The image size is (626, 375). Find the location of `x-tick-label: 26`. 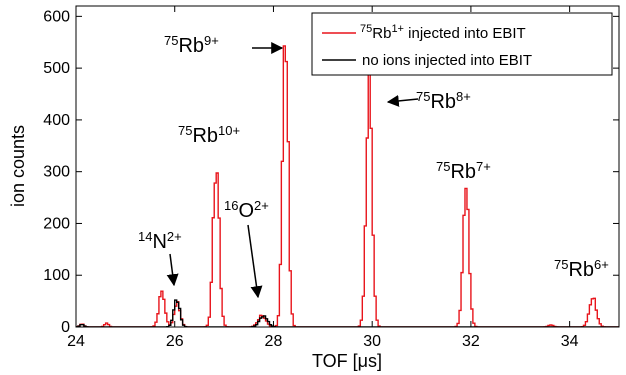

x-tick-label: 26 is located at coordinates (175, 341).